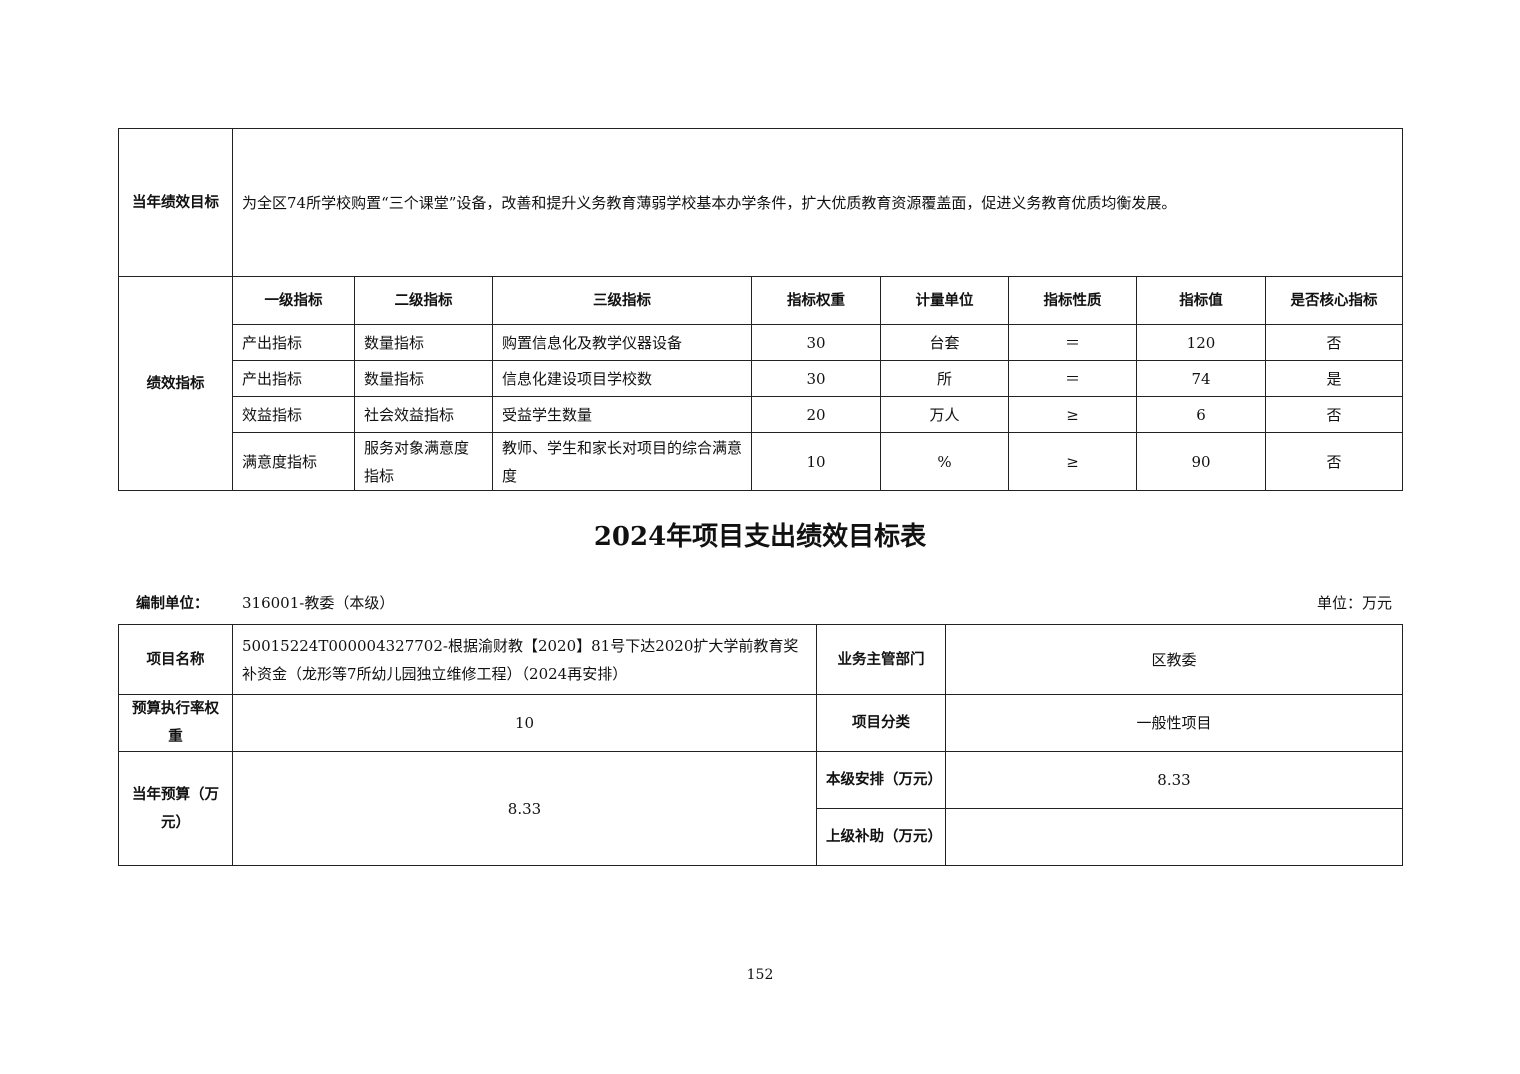 The width and height of the screenshot is (1520, 1074). I want to click on header-cell: 一级指标, so click(293, 300).